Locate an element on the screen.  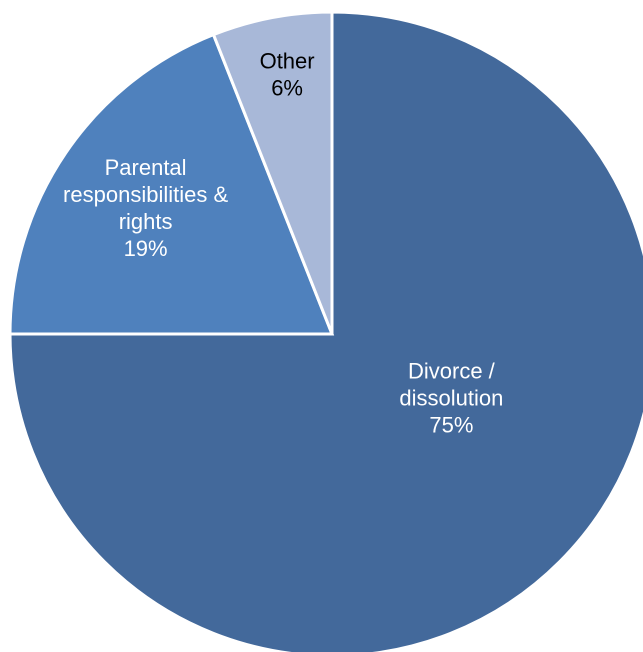
slice-label-1: Parental responsibilities & rights 19% is located at coordinates (145, 208).